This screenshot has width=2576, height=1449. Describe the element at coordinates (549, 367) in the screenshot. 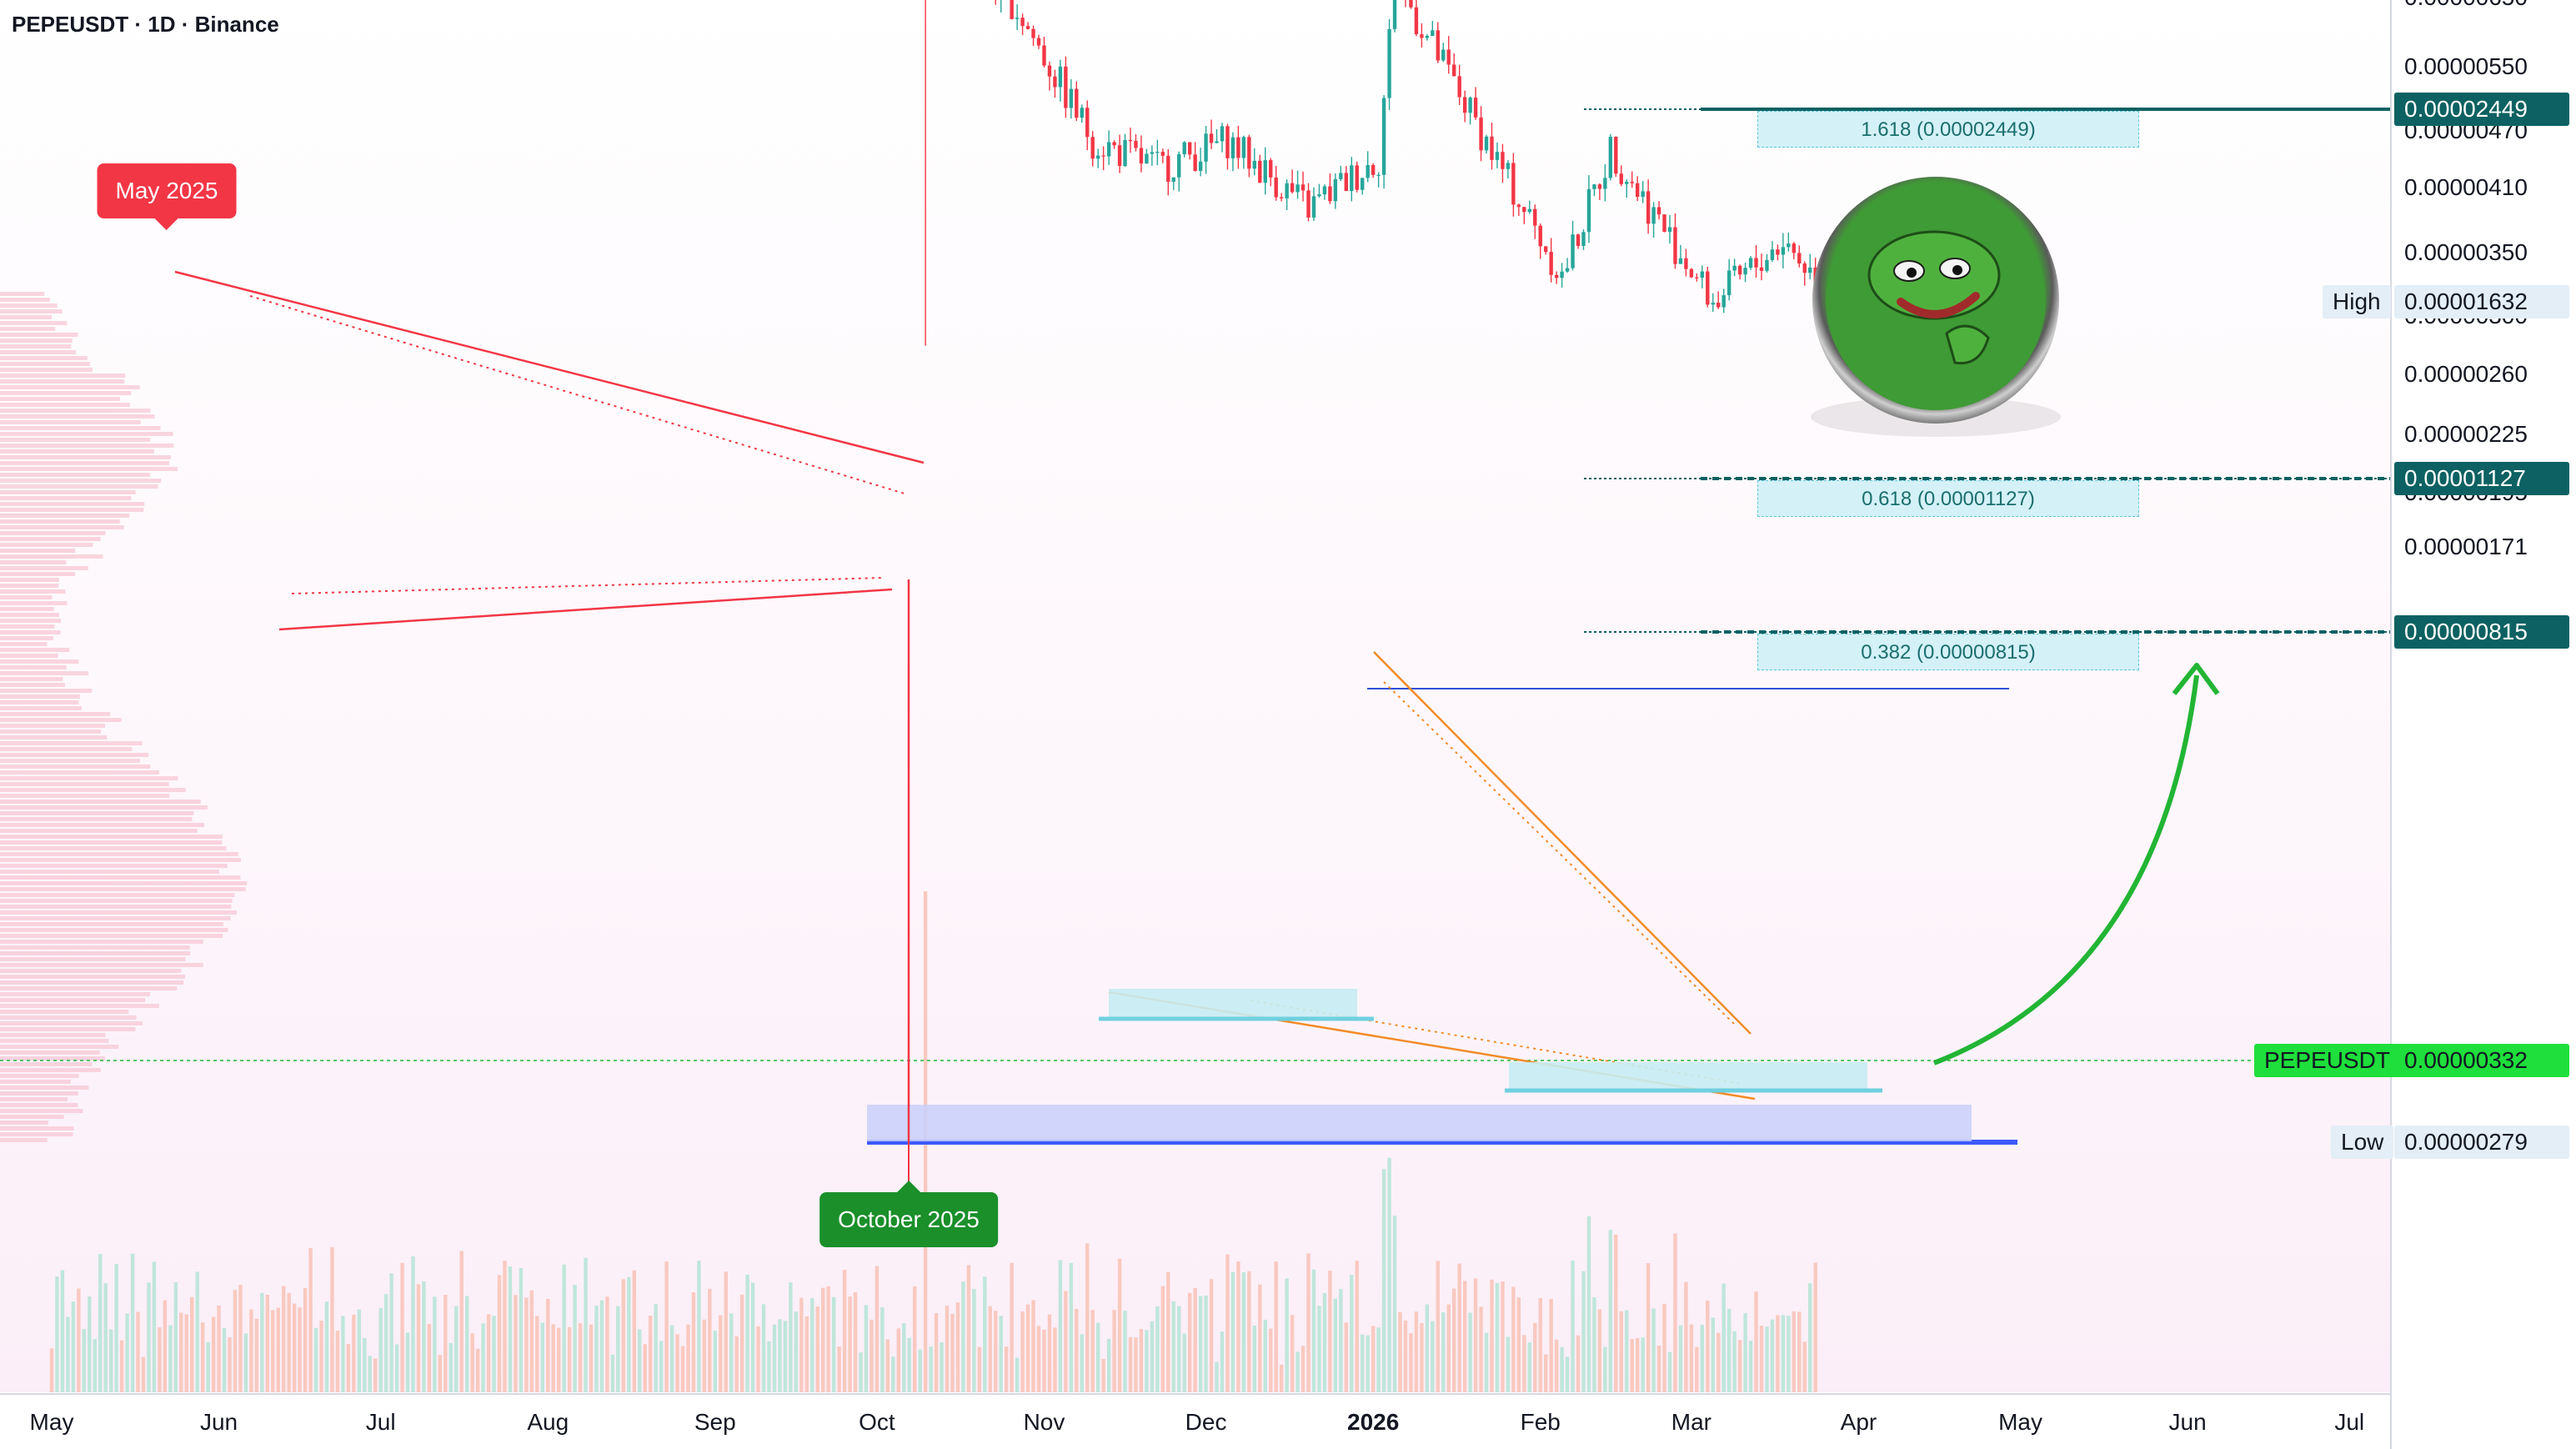

I see `channel-upper-line` at that location.